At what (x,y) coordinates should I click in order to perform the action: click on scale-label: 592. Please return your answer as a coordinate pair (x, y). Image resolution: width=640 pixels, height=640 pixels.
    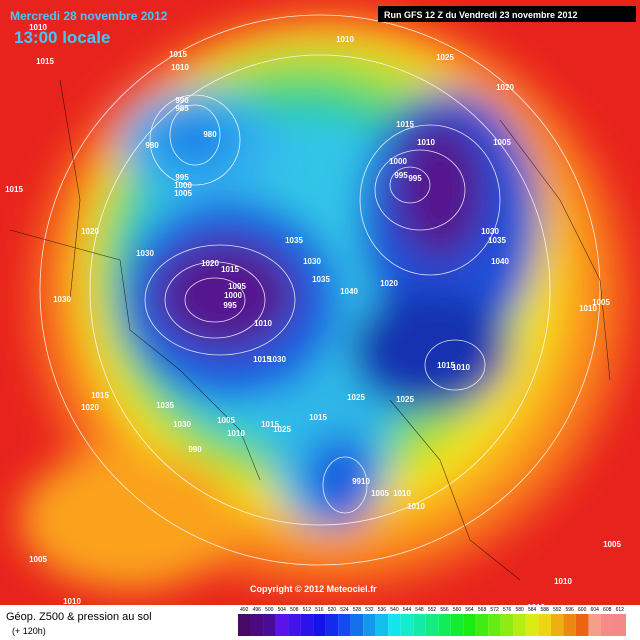
    Looking at the image, I should click on (557, 610).